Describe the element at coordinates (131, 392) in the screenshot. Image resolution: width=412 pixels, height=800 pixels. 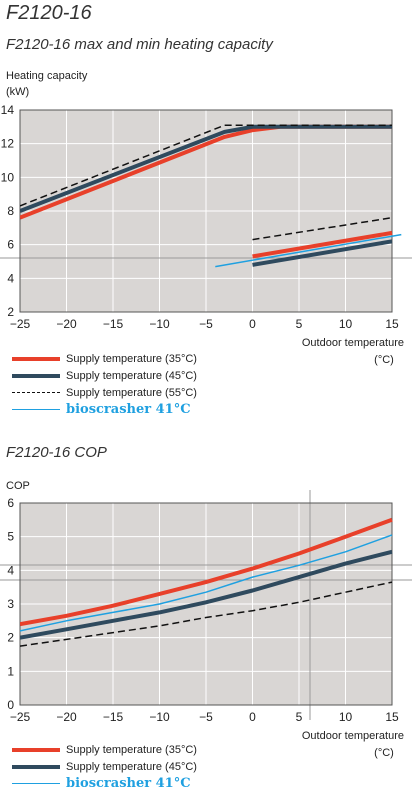
I see `legend-label: Supply temperature (55°C)` at that location.